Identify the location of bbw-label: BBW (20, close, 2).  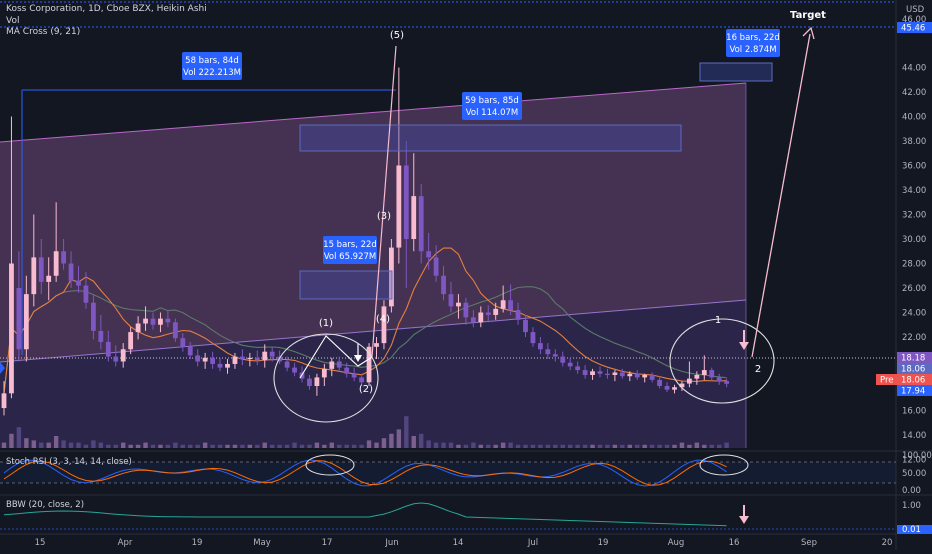
(45, 505).